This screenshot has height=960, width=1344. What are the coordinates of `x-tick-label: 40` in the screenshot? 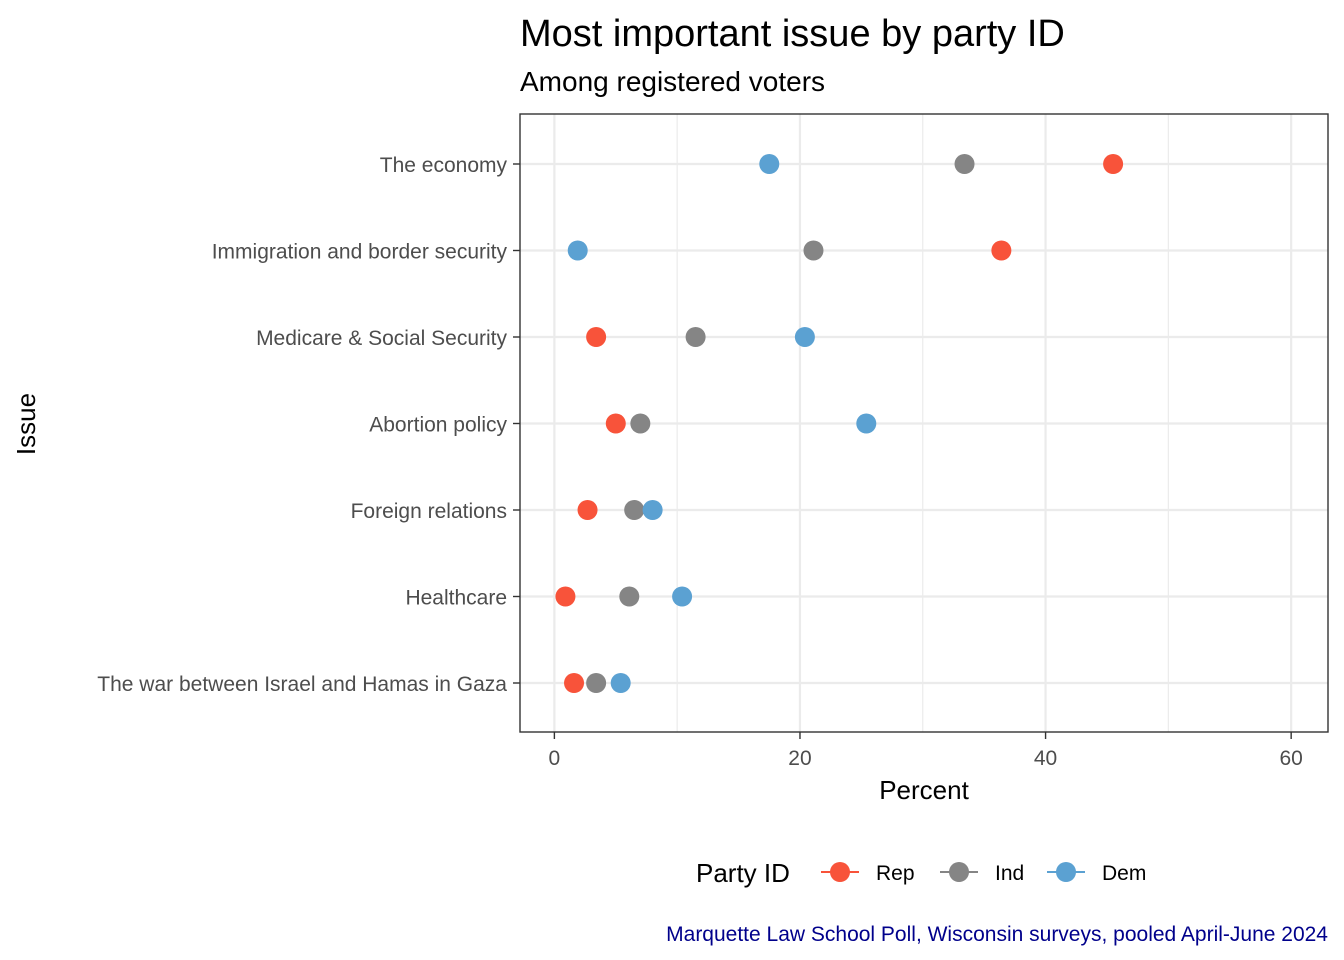 It's located at (1045, 758).